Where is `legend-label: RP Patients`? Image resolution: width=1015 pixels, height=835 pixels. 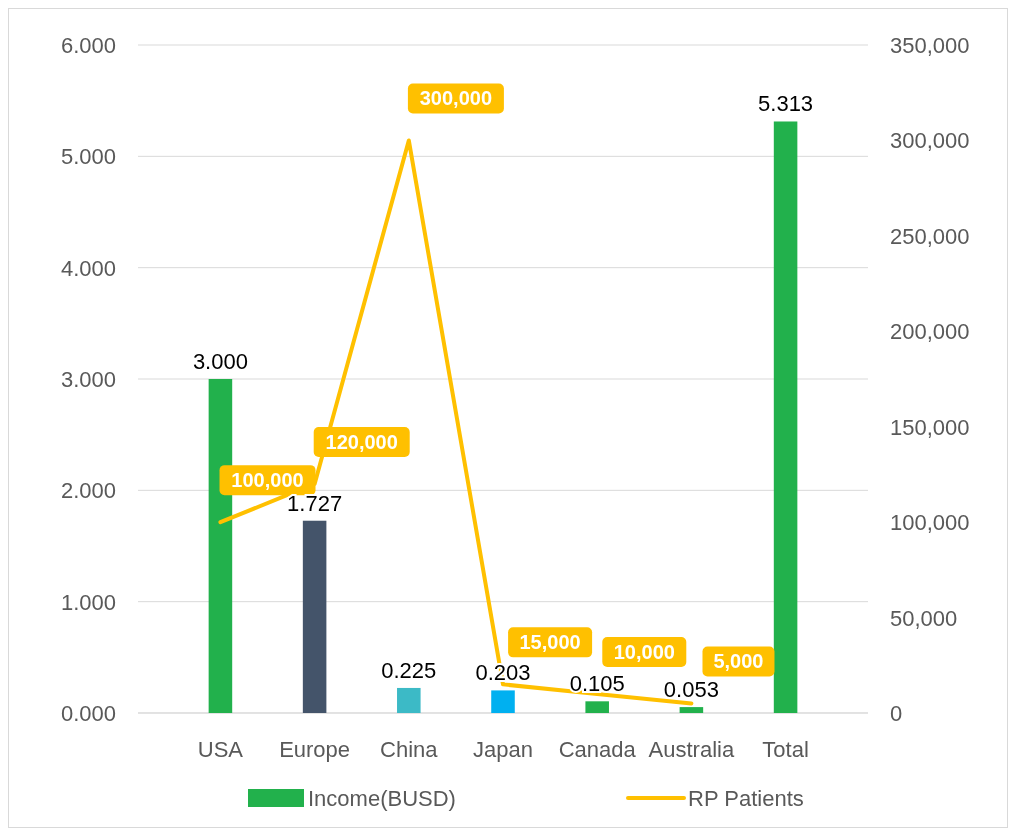 legend-label: RP Patients is located at coordinates (746, 798).